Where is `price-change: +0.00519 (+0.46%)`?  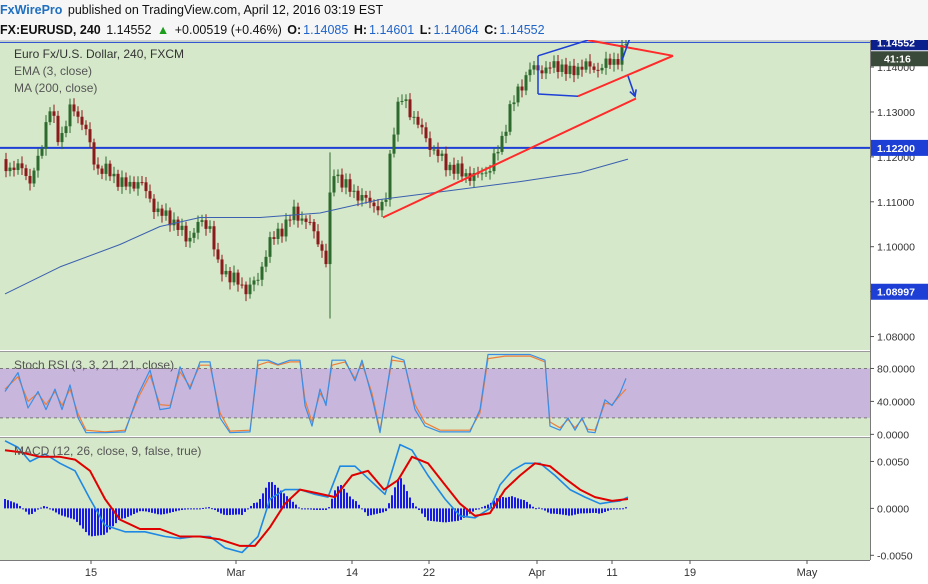 price-change: +0.00519 (+0.46%) is located at coordinates (228, 30).